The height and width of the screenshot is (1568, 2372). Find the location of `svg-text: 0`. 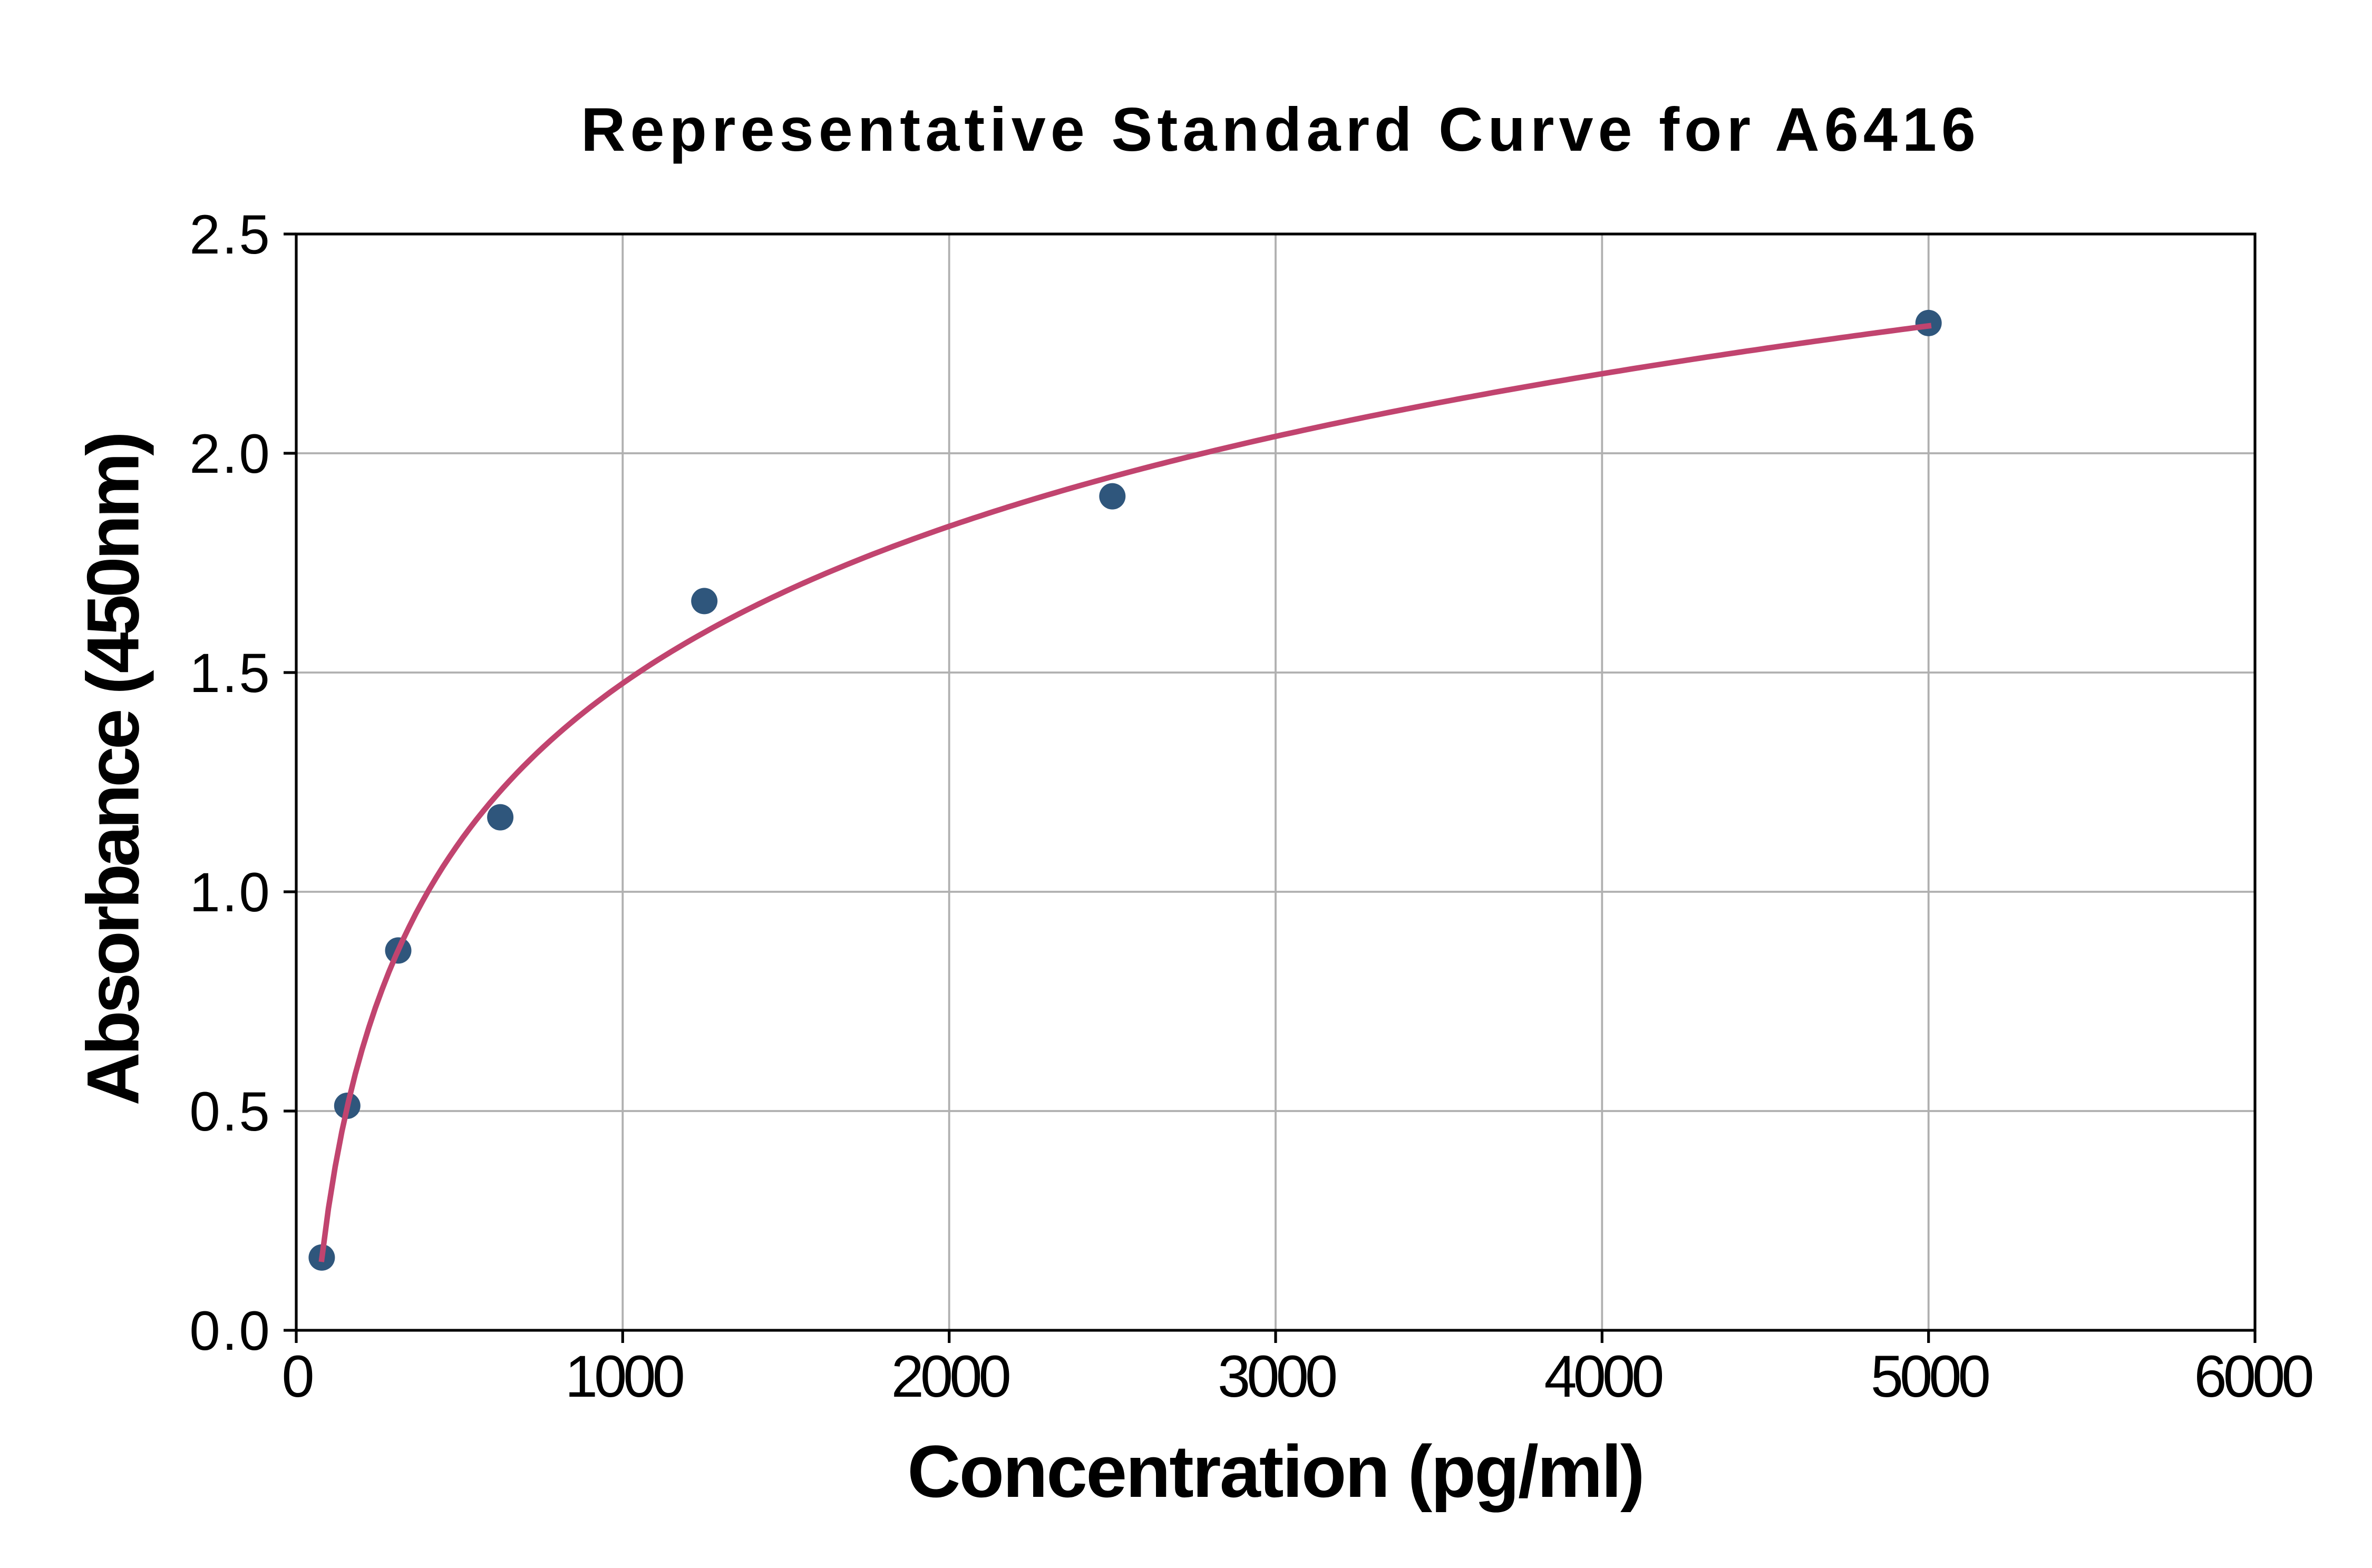

svg-text: 0 is located at coordinates (296, 1376).